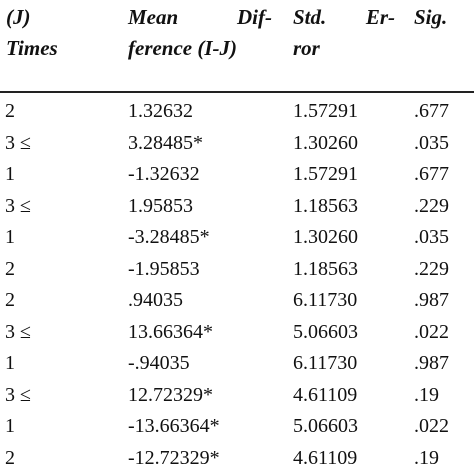 This screenshot has height=474, width=474. What do you see at coordinates (237, 270) in the screenshot?
I see `table-row: 2 -1.95853 1.18563 .229` at bounding box center [237, 270].